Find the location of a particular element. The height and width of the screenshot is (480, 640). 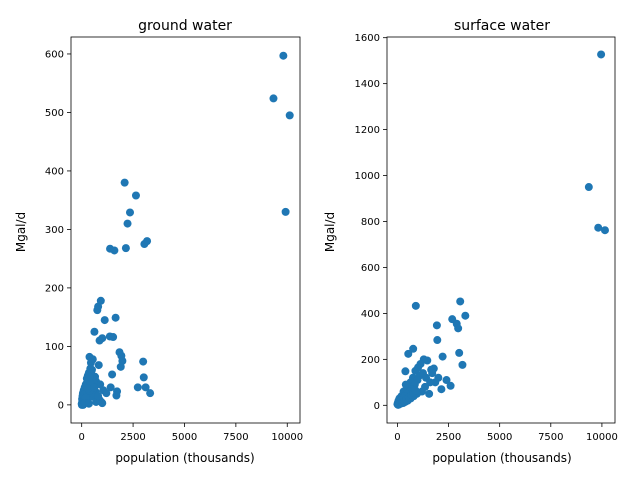

y-tick-label: 1200 is located at coordinates (367, 130).